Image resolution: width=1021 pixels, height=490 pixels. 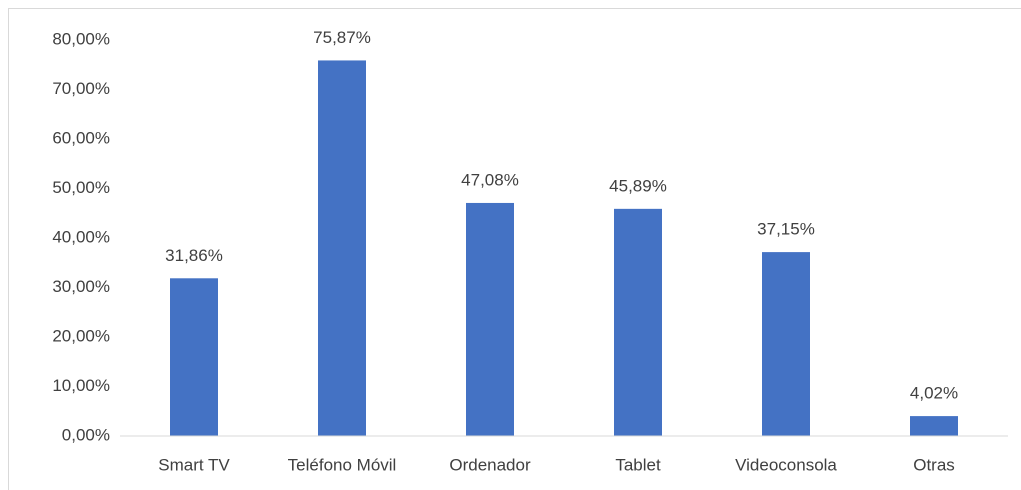 I want to click on y-tick-label: 40,00%, so click(x=81, y=236).